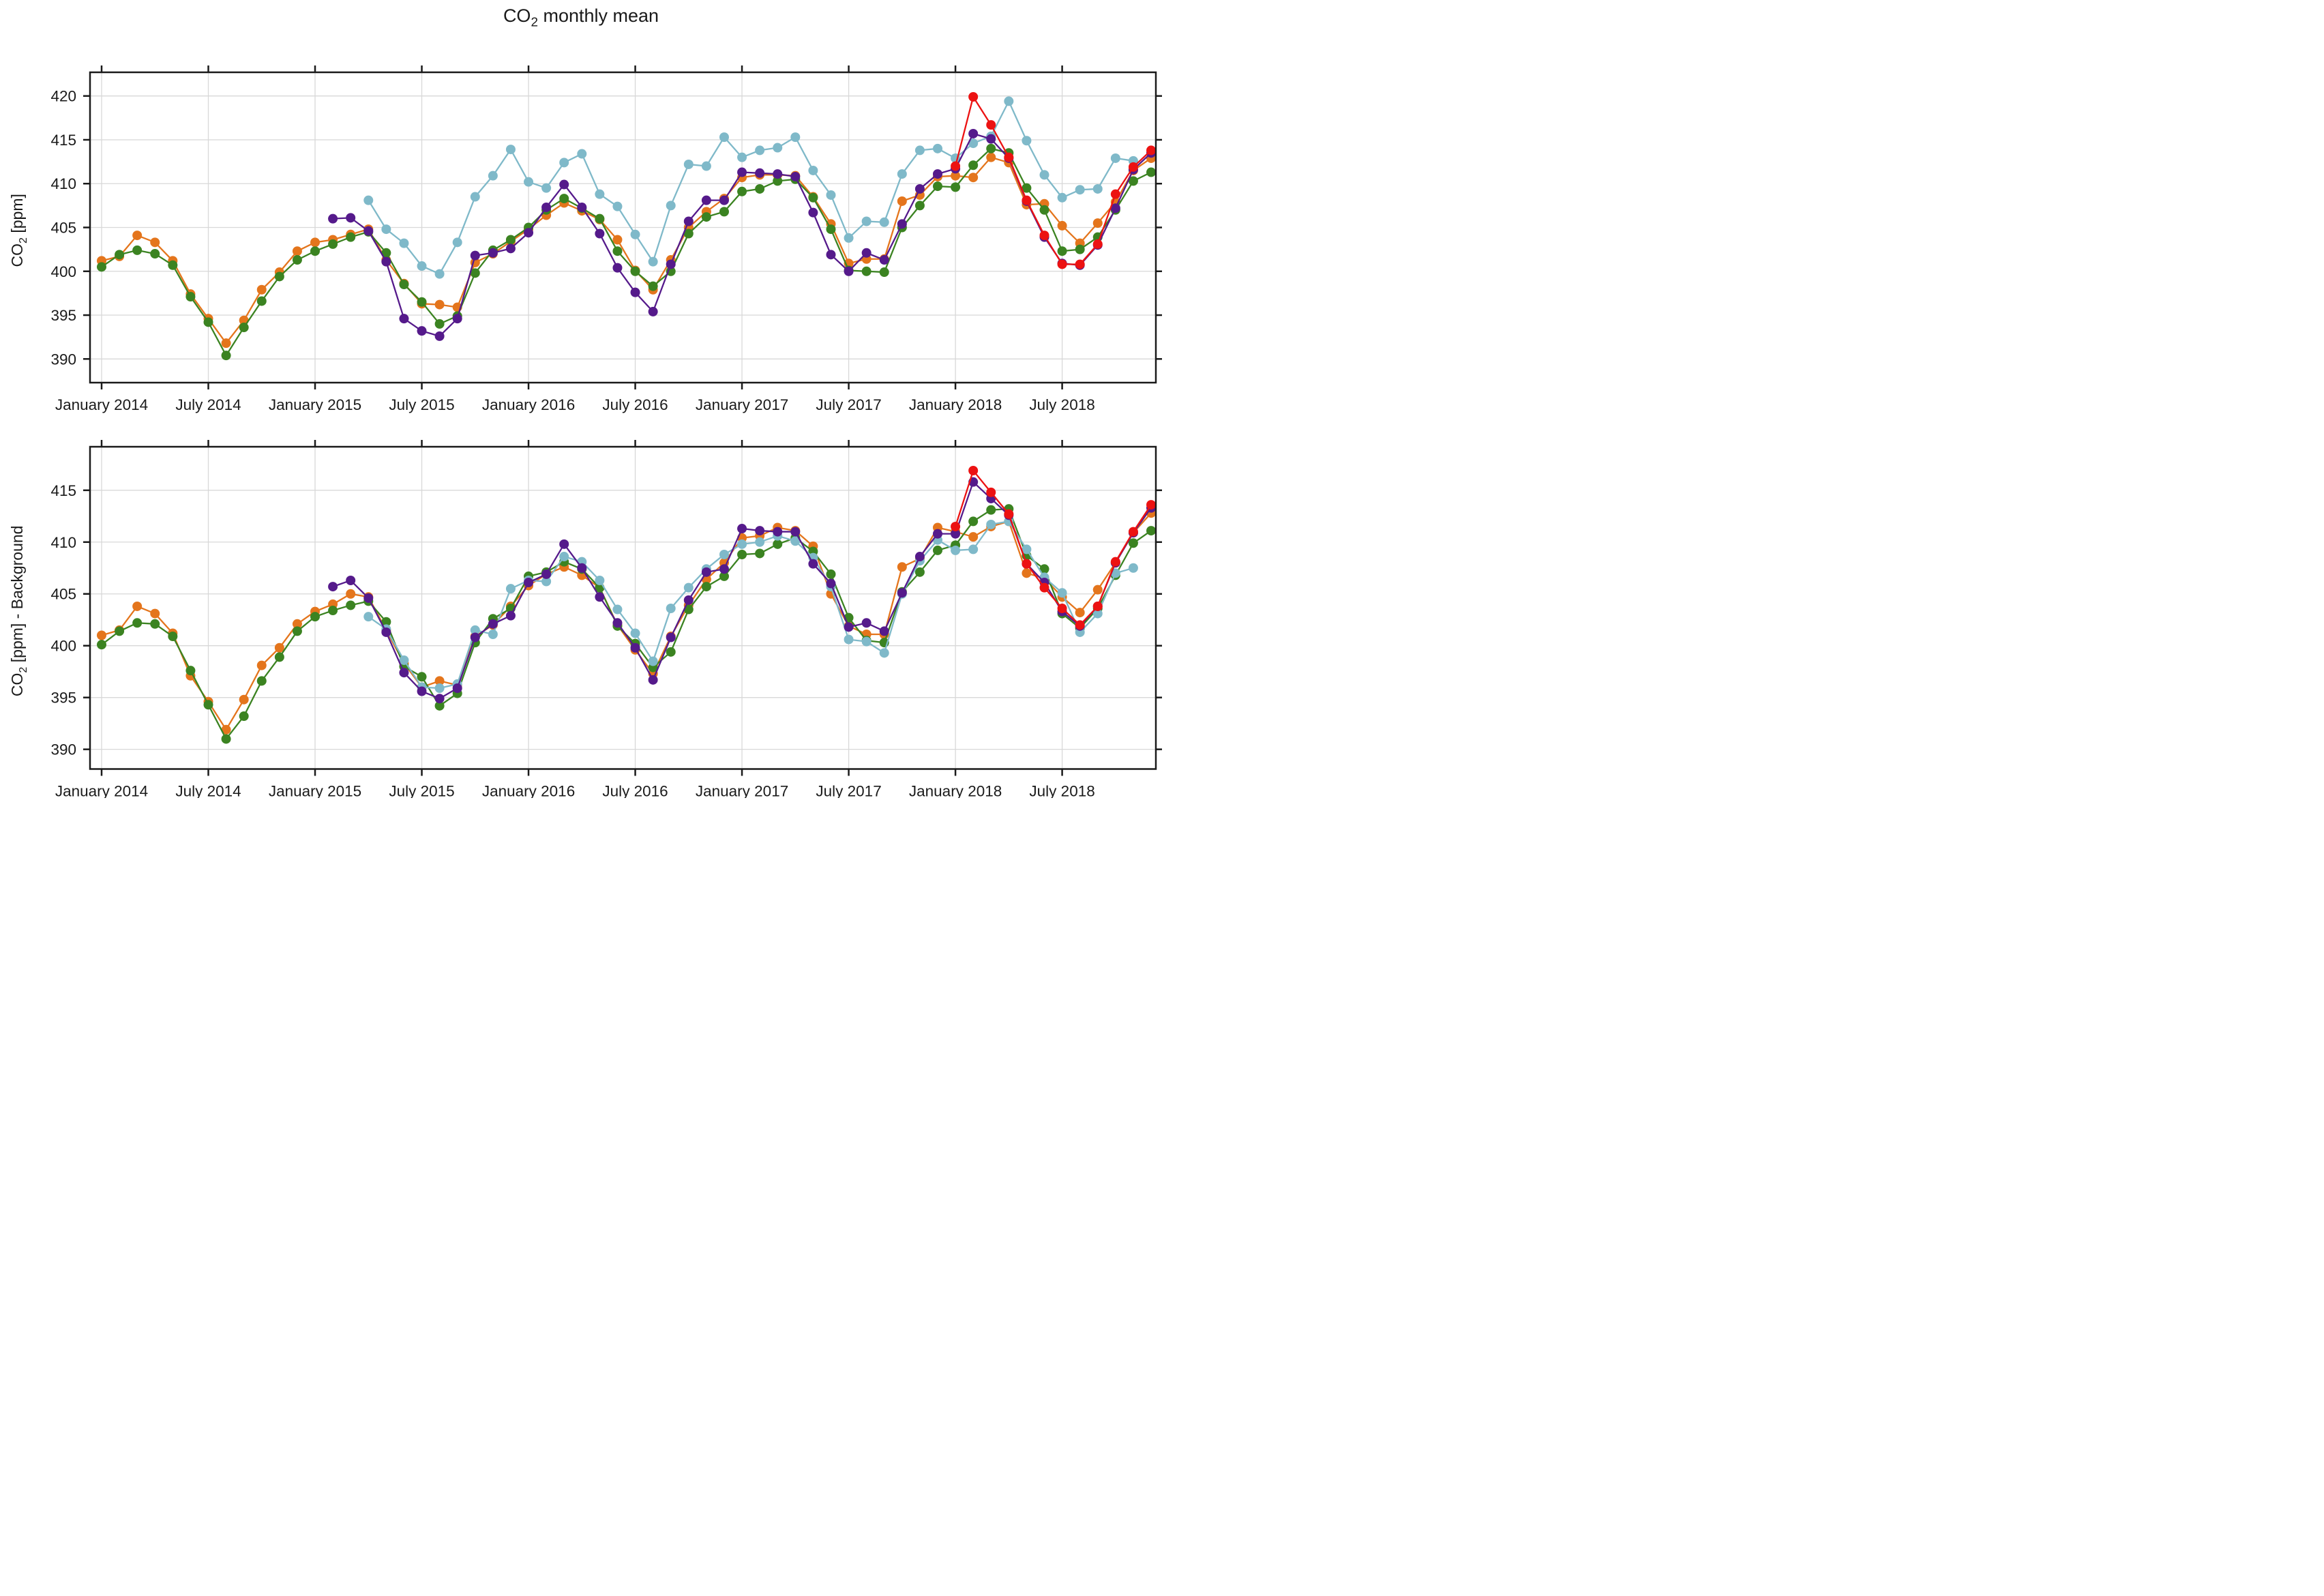 This screenshot has width=2324, height=1596. I want to click on x-tick-label: January 2014, so click(101, 404).